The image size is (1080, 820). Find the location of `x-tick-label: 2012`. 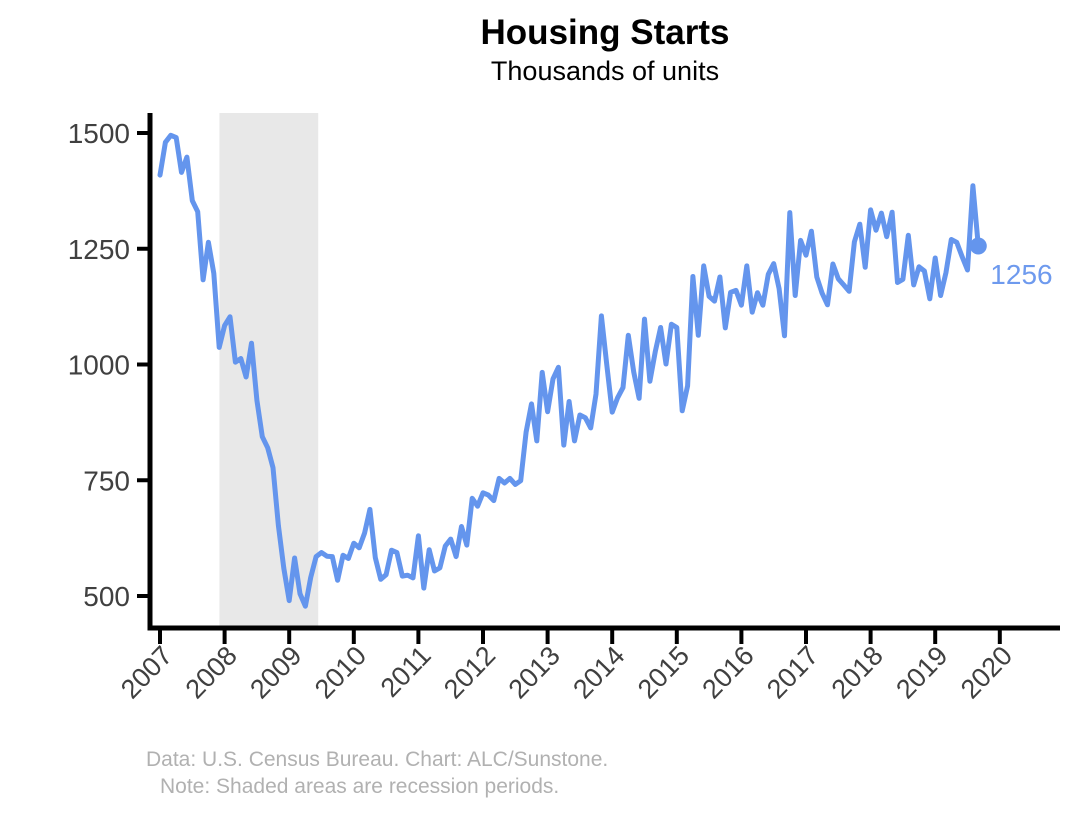

x-tick-label: 2012 is located at coordinates (469, 672).